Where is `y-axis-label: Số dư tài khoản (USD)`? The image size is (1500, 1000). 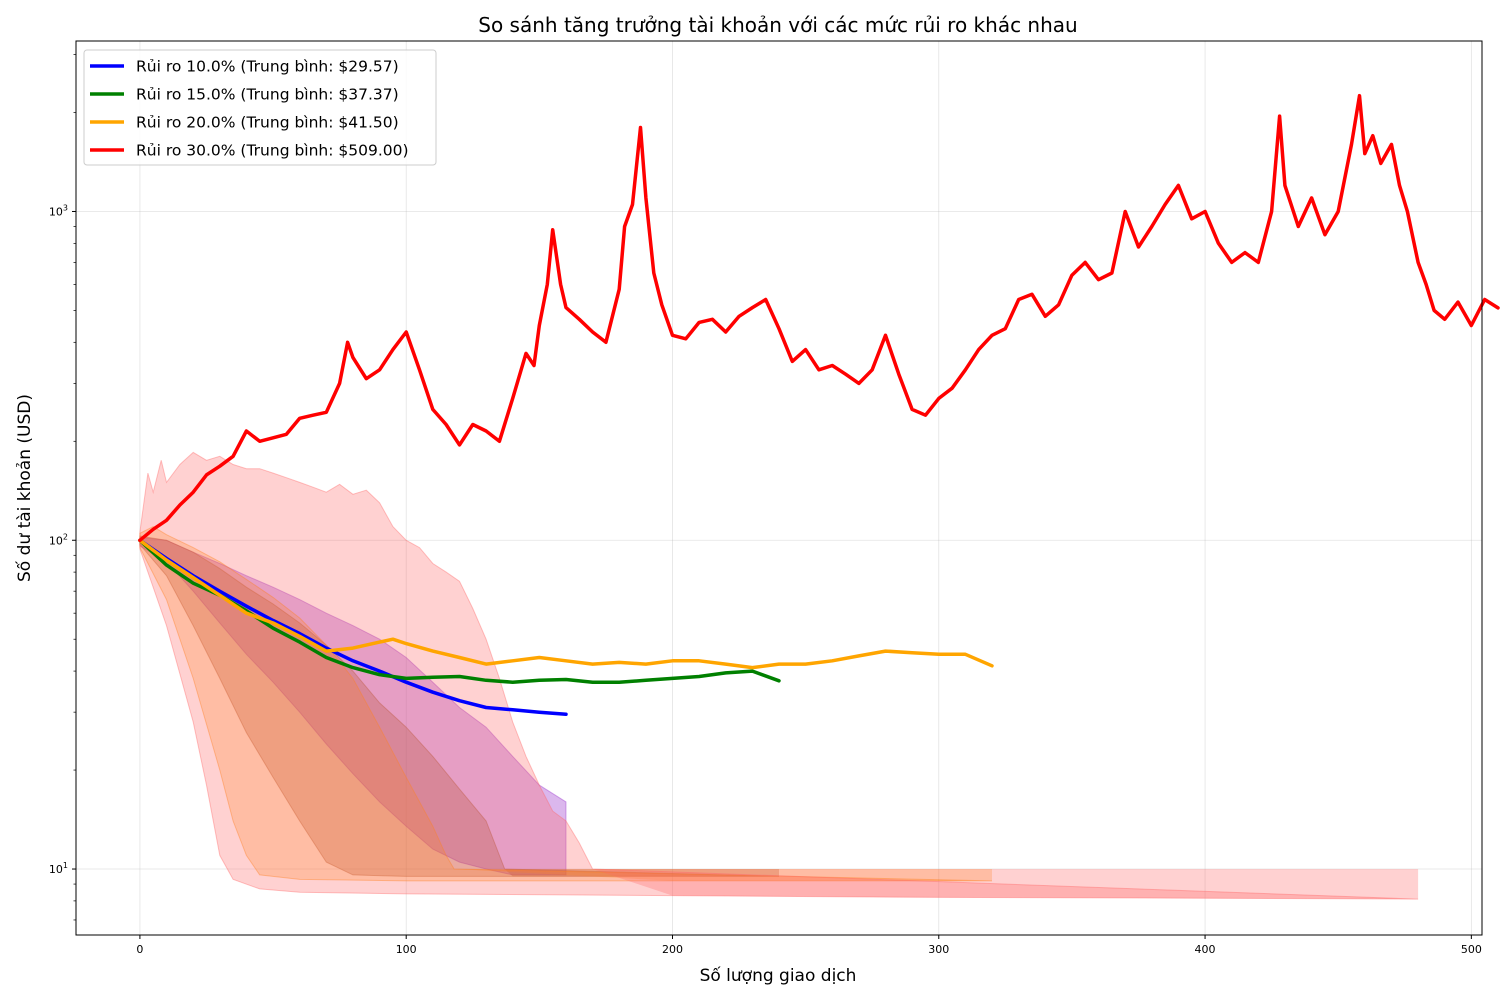 y-axis-label: Số dư tài khoản (USD) is located at coordinates (24, 488).